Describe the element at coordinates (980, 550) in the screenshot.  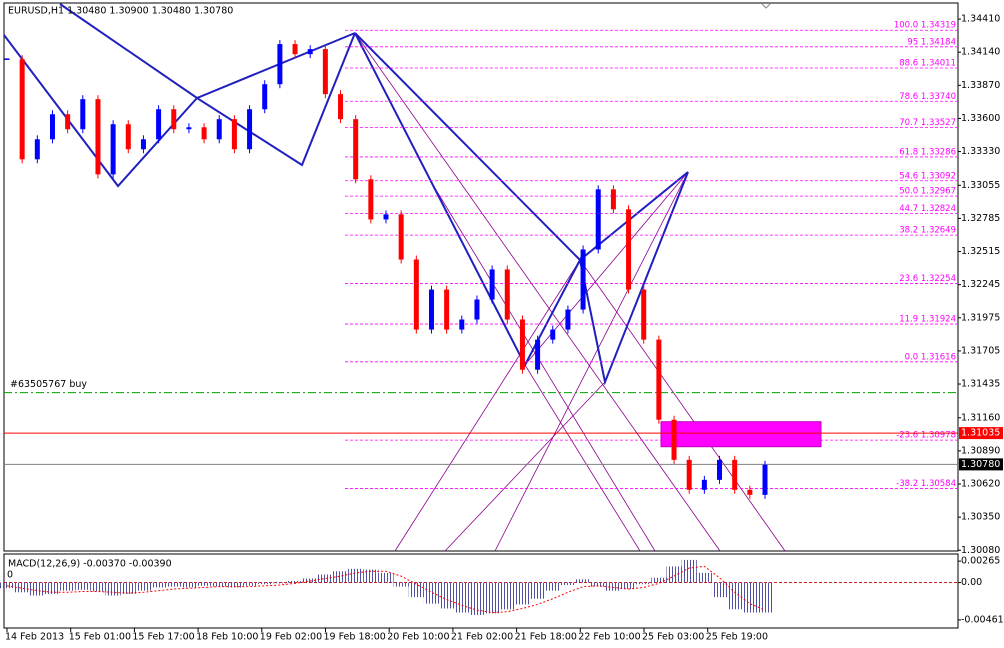
I see `y-tick-label: 1.30080` at that location.